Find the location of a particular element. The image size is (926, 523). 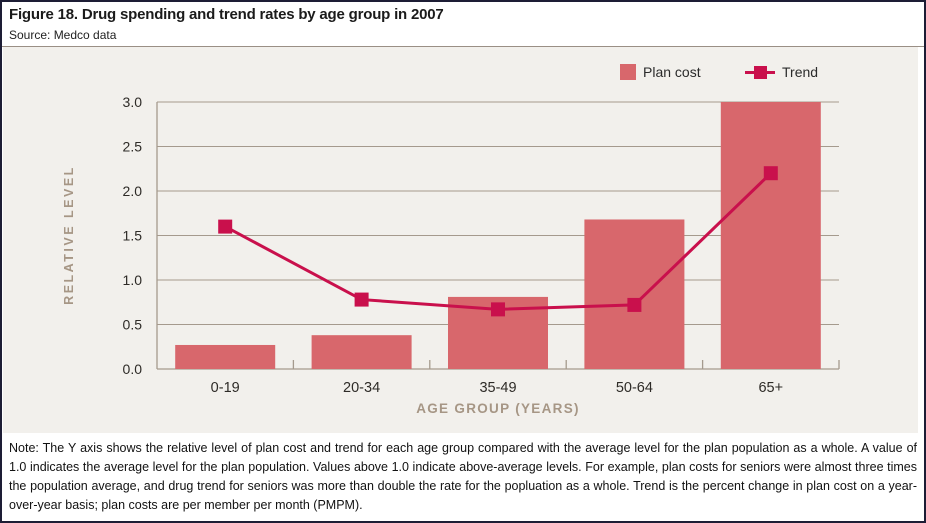

y-tick-label: 2.5 is located at coordinates (133, 147).